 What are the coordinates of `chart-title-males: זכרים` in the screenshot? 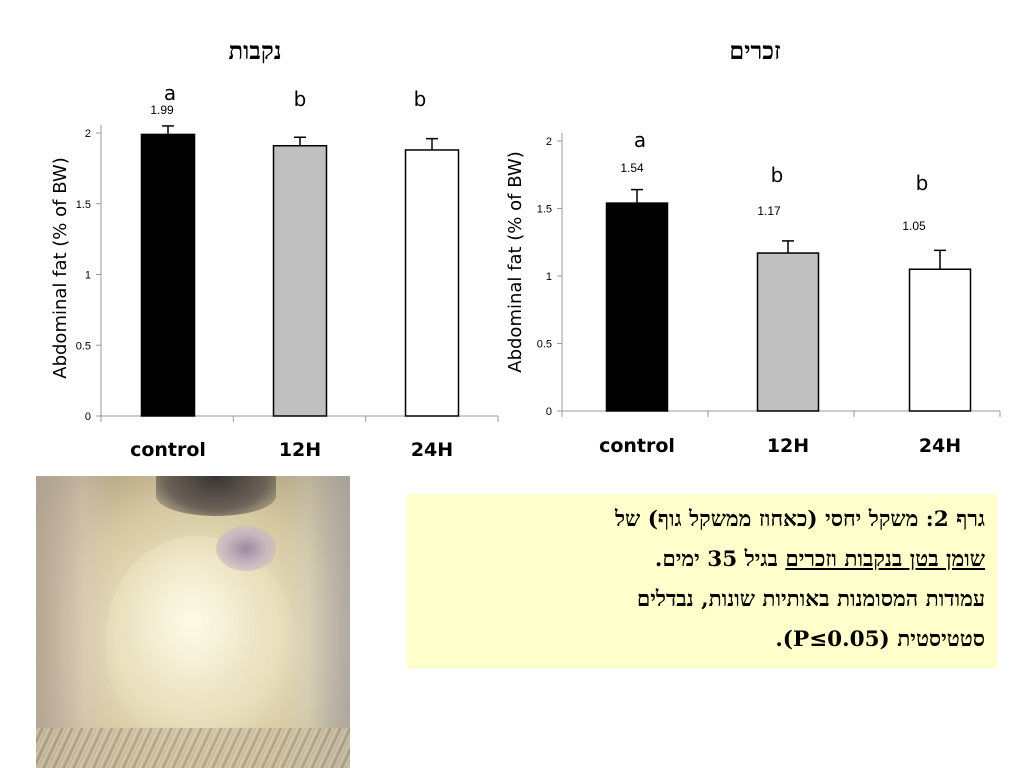 It's located at (755, 50).